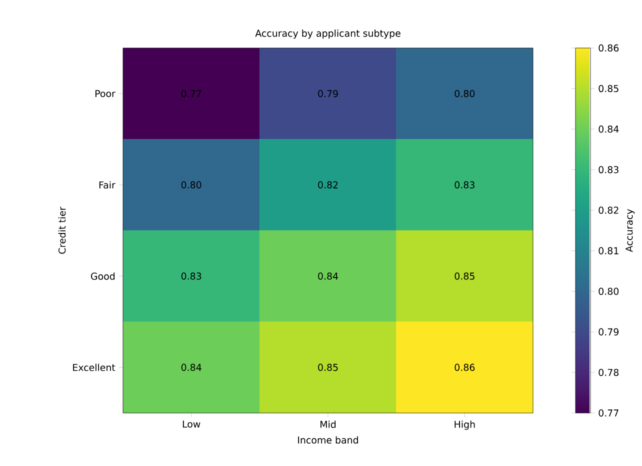  What do you see at coordinates (105, 94) in the screenshot?
I see `y-tick-label: Poor` at bounding box center [105, 94].